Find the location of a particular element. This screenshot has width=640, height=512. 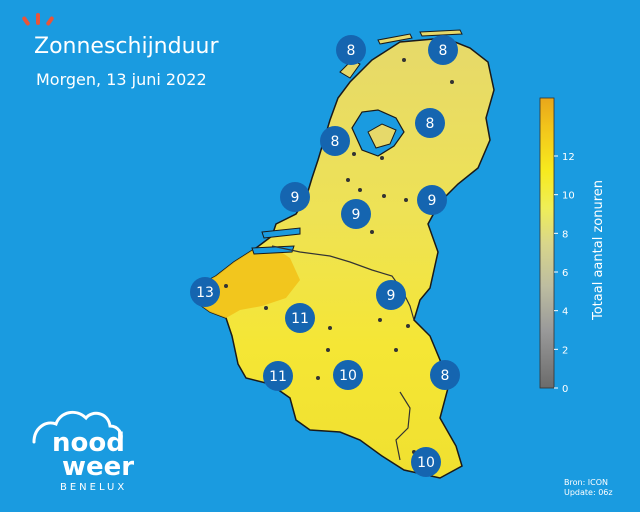

colorbar-tick-label: 8 is located at coordinates (565, 234).